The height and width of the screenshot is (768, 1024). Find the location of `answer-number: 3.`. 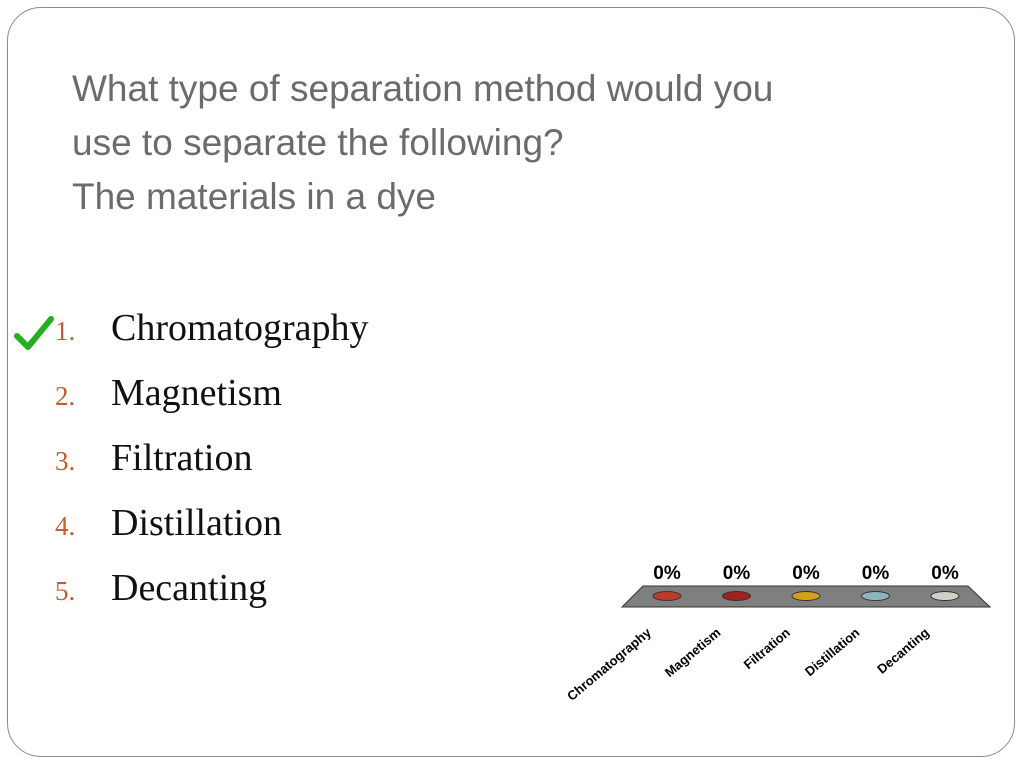

answer-number: 3. is located at coordinates (65, 461).